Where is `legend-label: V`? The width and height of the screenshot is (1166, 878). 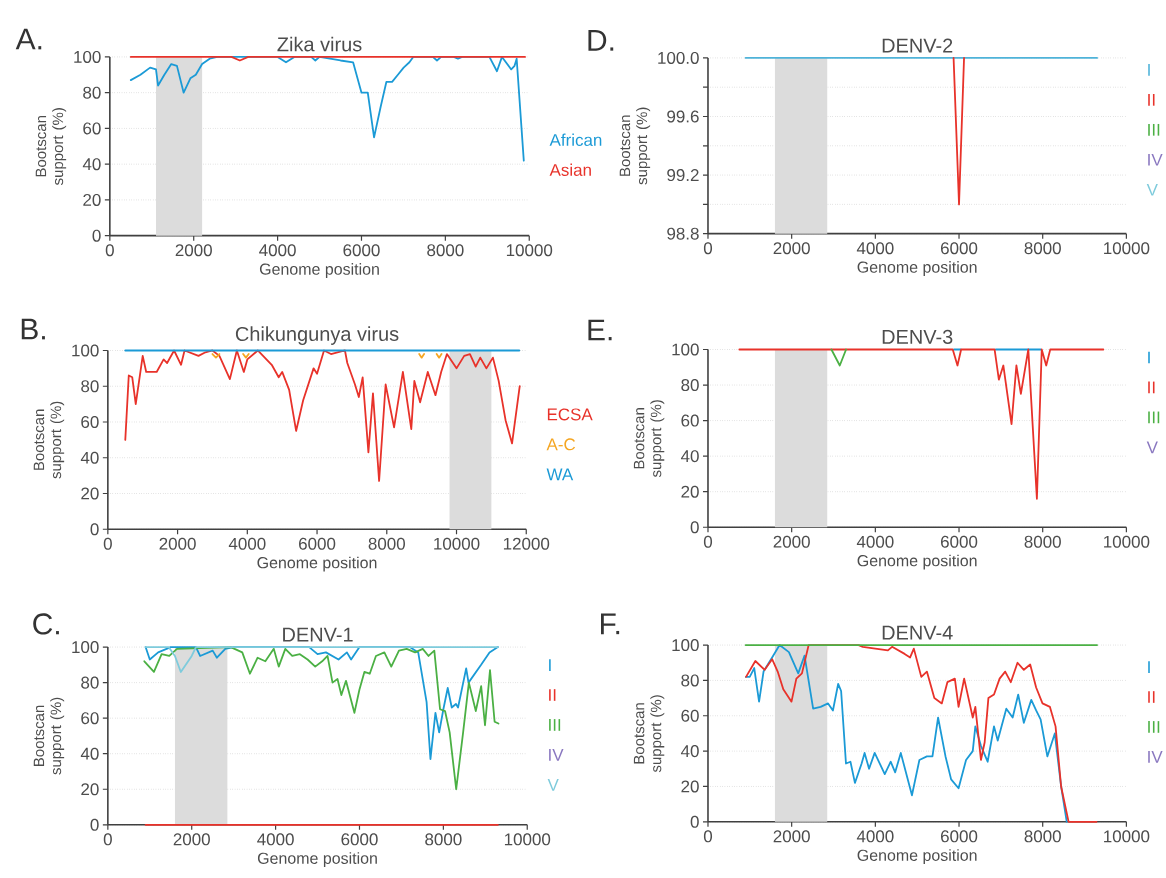
legend-label: V is located at coordinates (1152, 447).